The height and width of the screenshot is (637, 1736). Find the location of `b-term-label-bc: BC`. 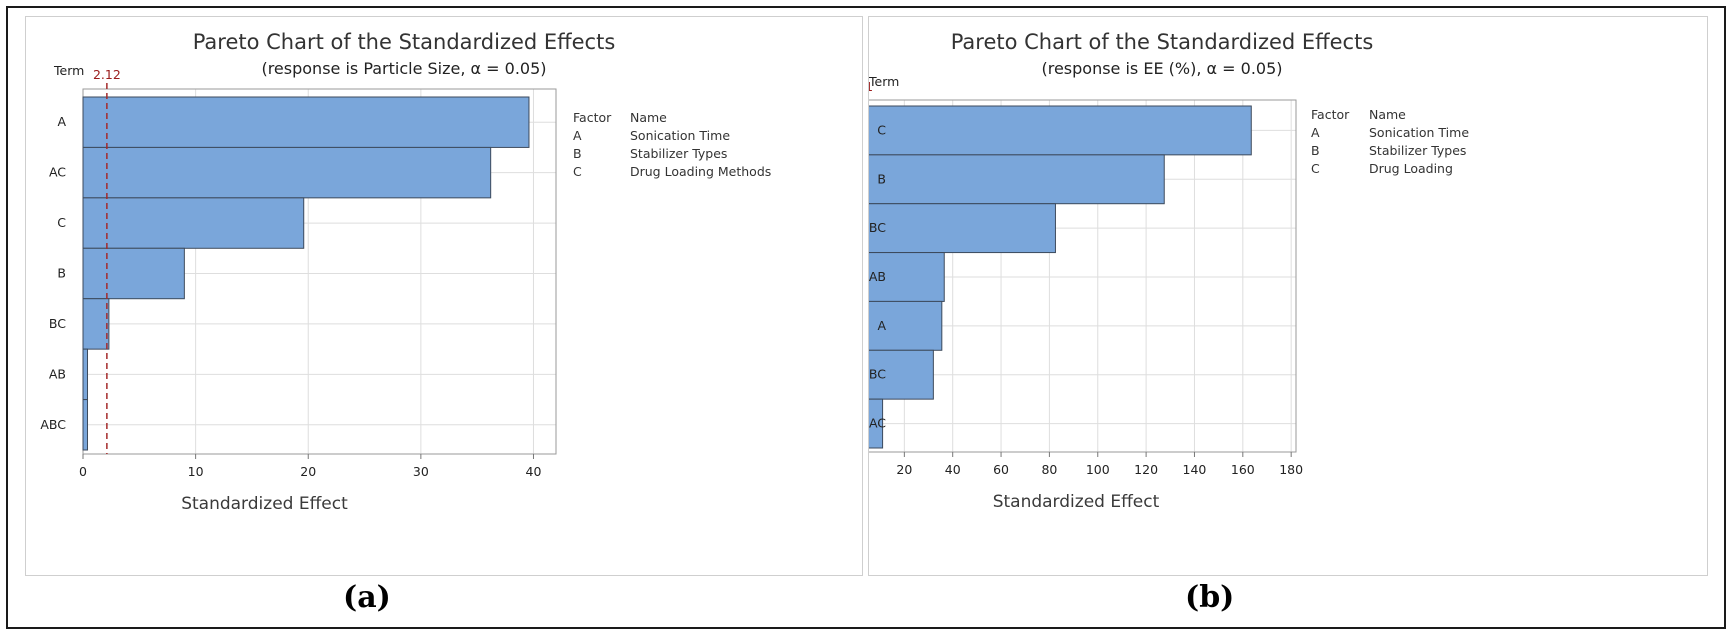

b-term-label-bc: BC is located at coordinates (877, 227).